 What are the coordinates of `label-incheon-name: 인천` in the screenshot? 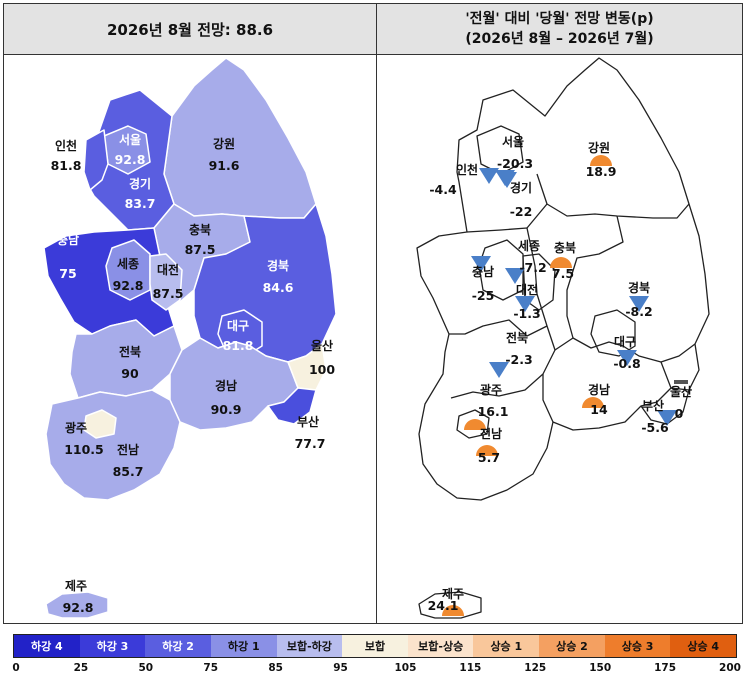 It's located at (66, 145).